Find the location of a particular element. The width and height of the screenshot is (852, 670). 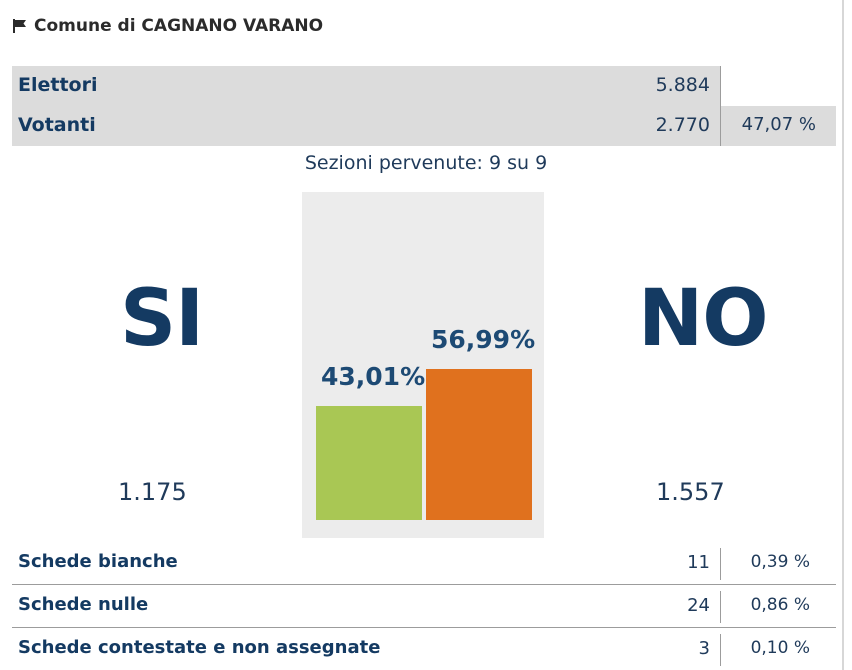

results-chart: 43,01% 56,99% is located at coordinates (423, 365).